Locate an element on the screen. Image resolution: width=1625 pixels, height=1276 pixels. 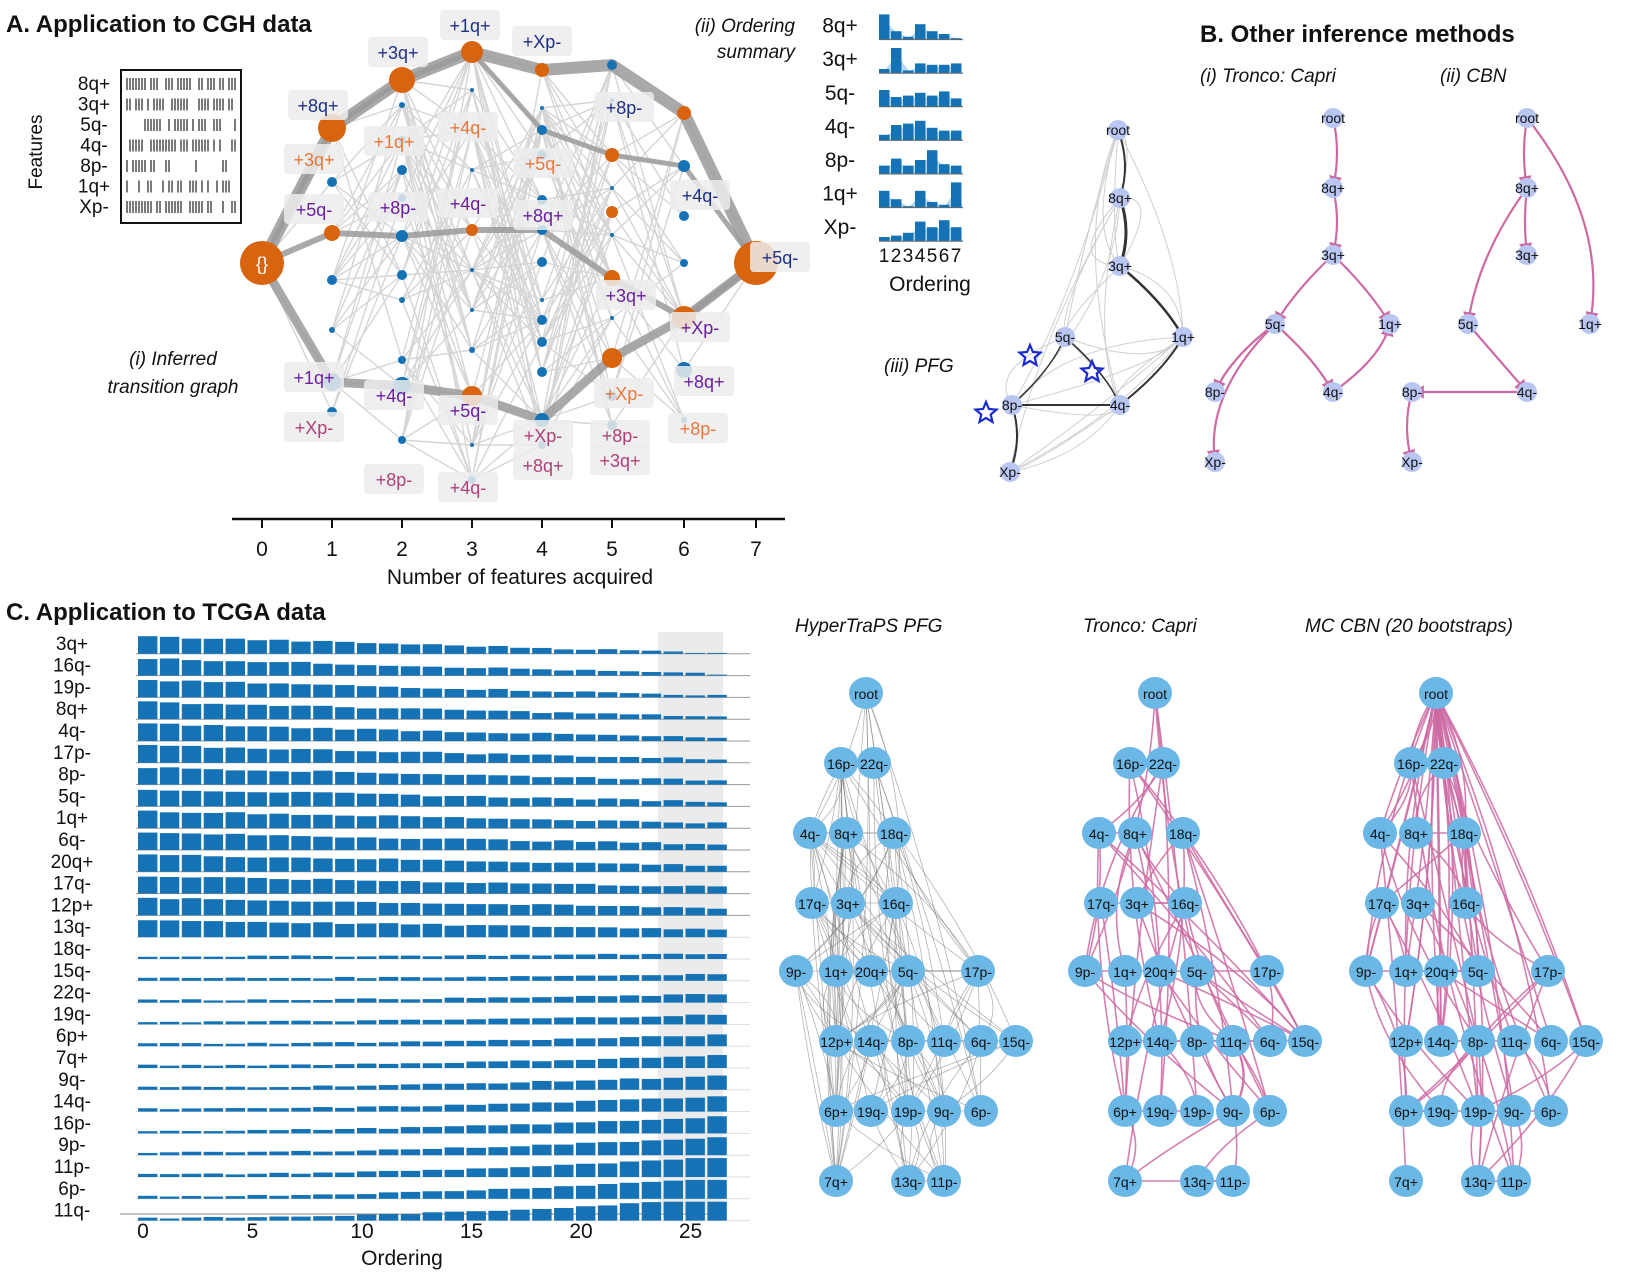
tcga-net-label-0-11: 20q+ is located at coordinates (871, 972).